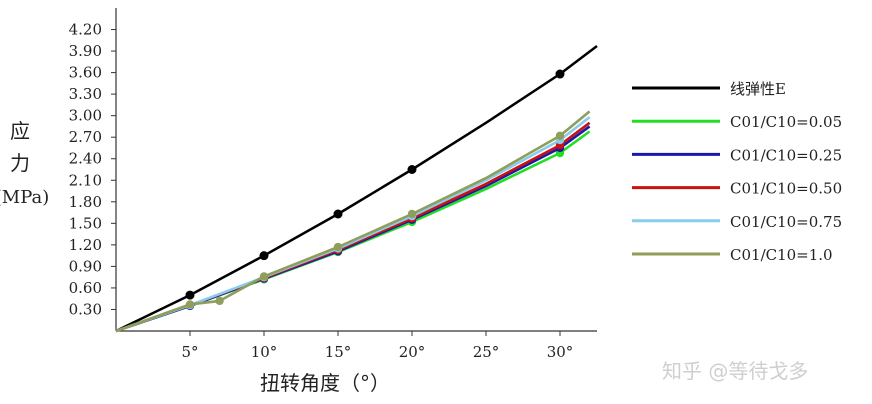 The width and height of the screenshot is (872, 404). What do you see at coordinates (758, 89) in the screenshot?
I see `legend-label: 线弹性E` at bounding box center [758, 89].